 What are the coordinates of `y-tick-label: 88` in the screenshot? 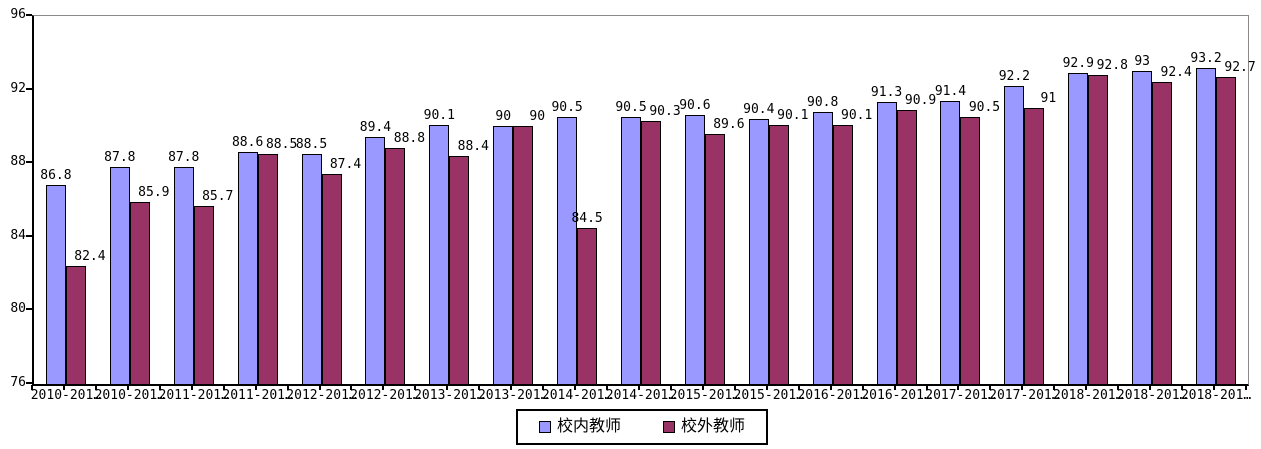 It's located at (18, 162).